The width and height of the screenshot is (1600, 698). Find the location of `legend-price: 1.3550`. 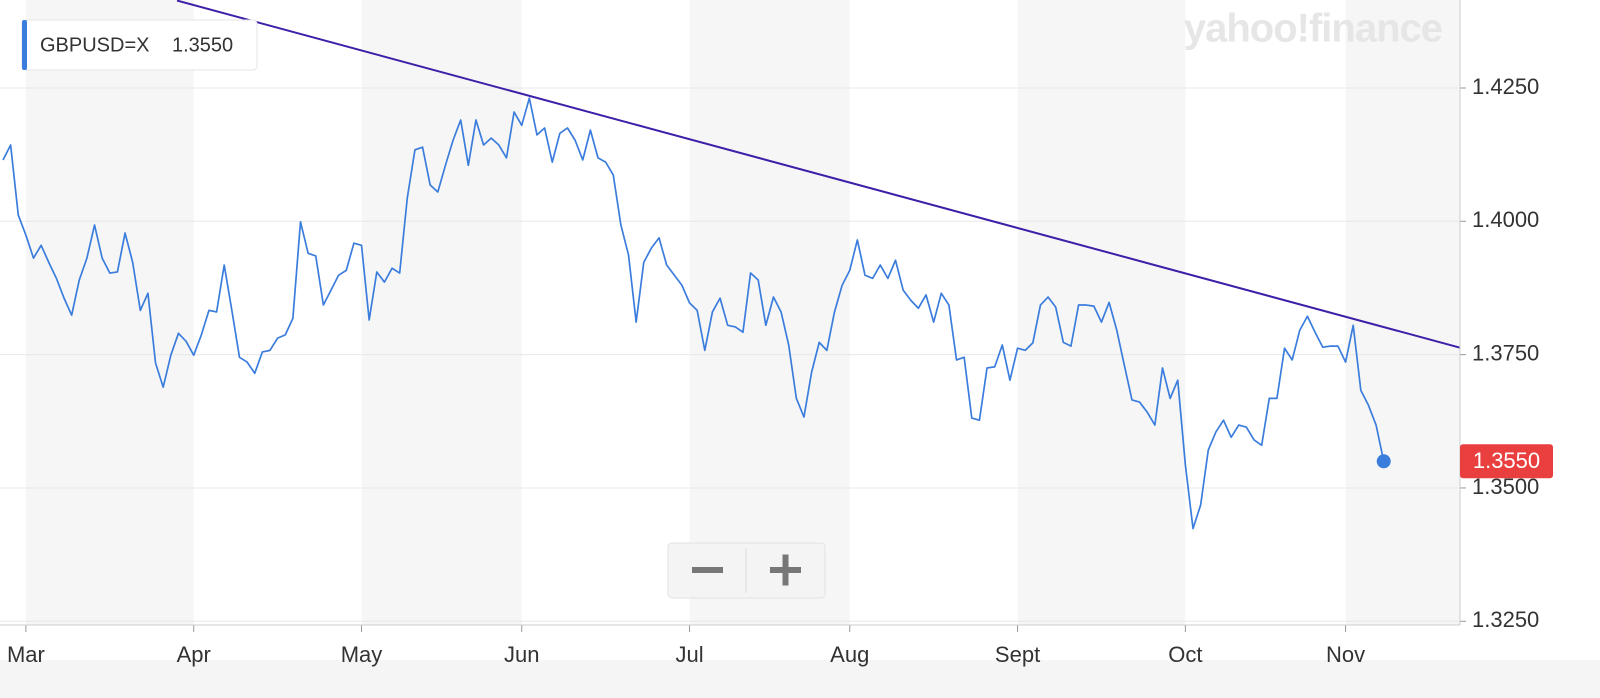

legend-price: 1.3550 is located at coordinates (202, 45).